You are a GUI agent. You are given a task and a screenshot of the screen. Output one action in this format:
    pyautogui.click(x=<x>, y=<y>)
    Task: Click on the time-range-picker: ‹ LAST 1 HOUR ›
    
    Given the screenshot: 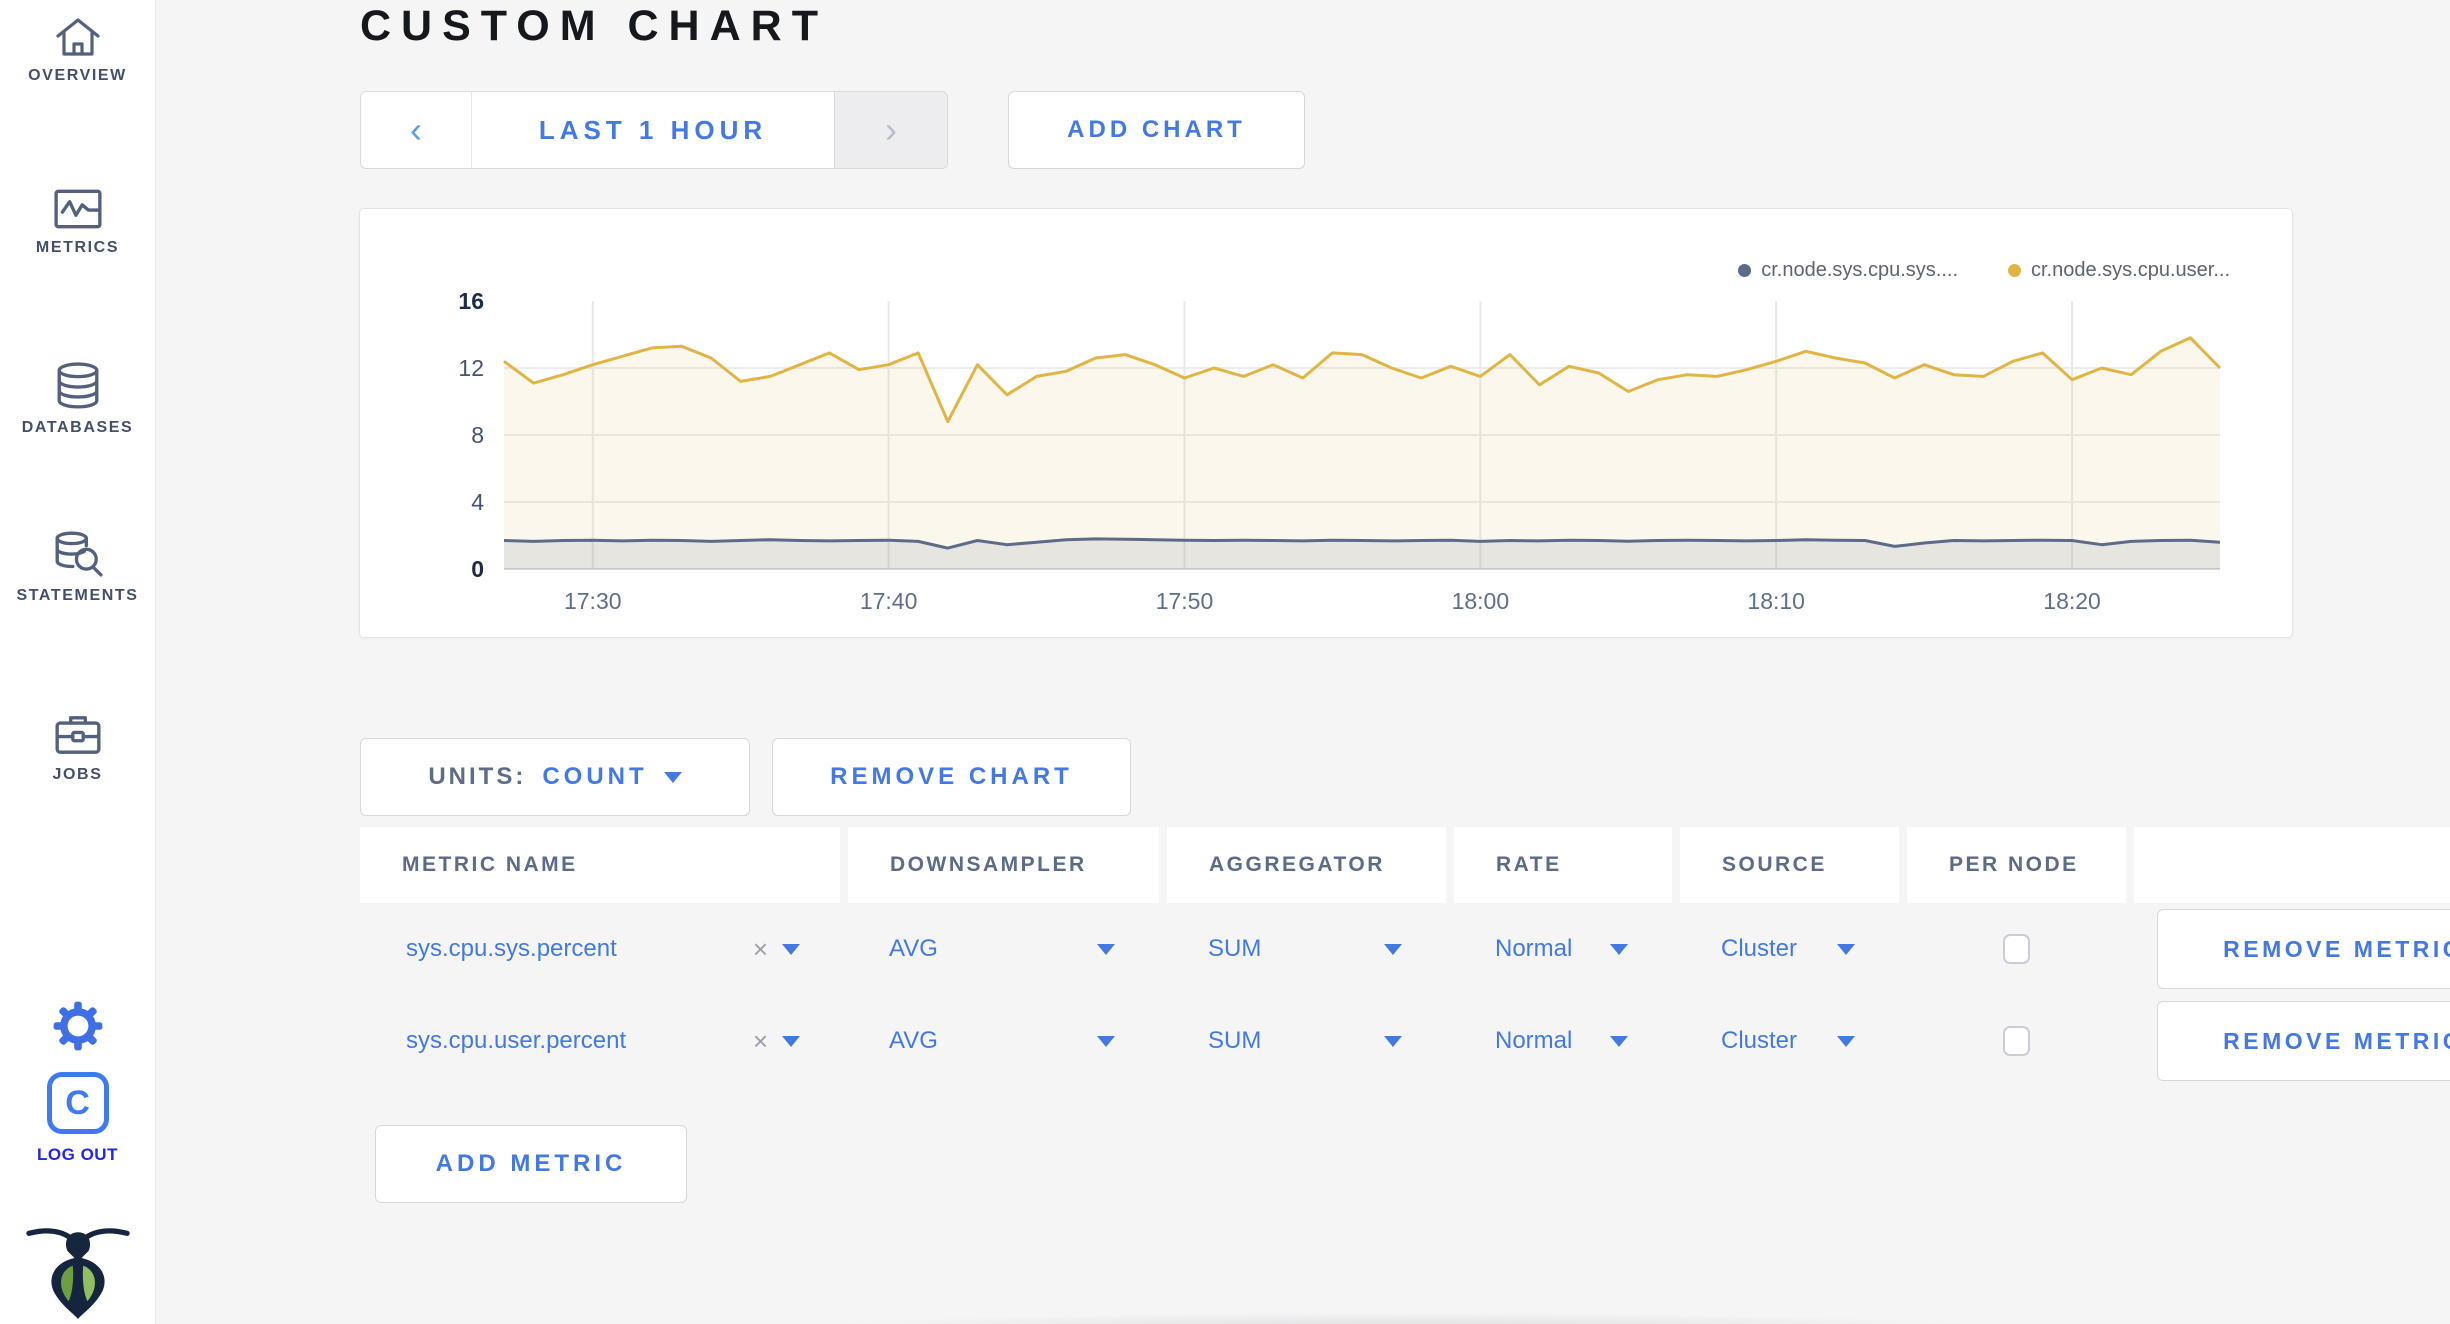 What is the action you would take?
    pyautogui.click(x=654, y=130)
    